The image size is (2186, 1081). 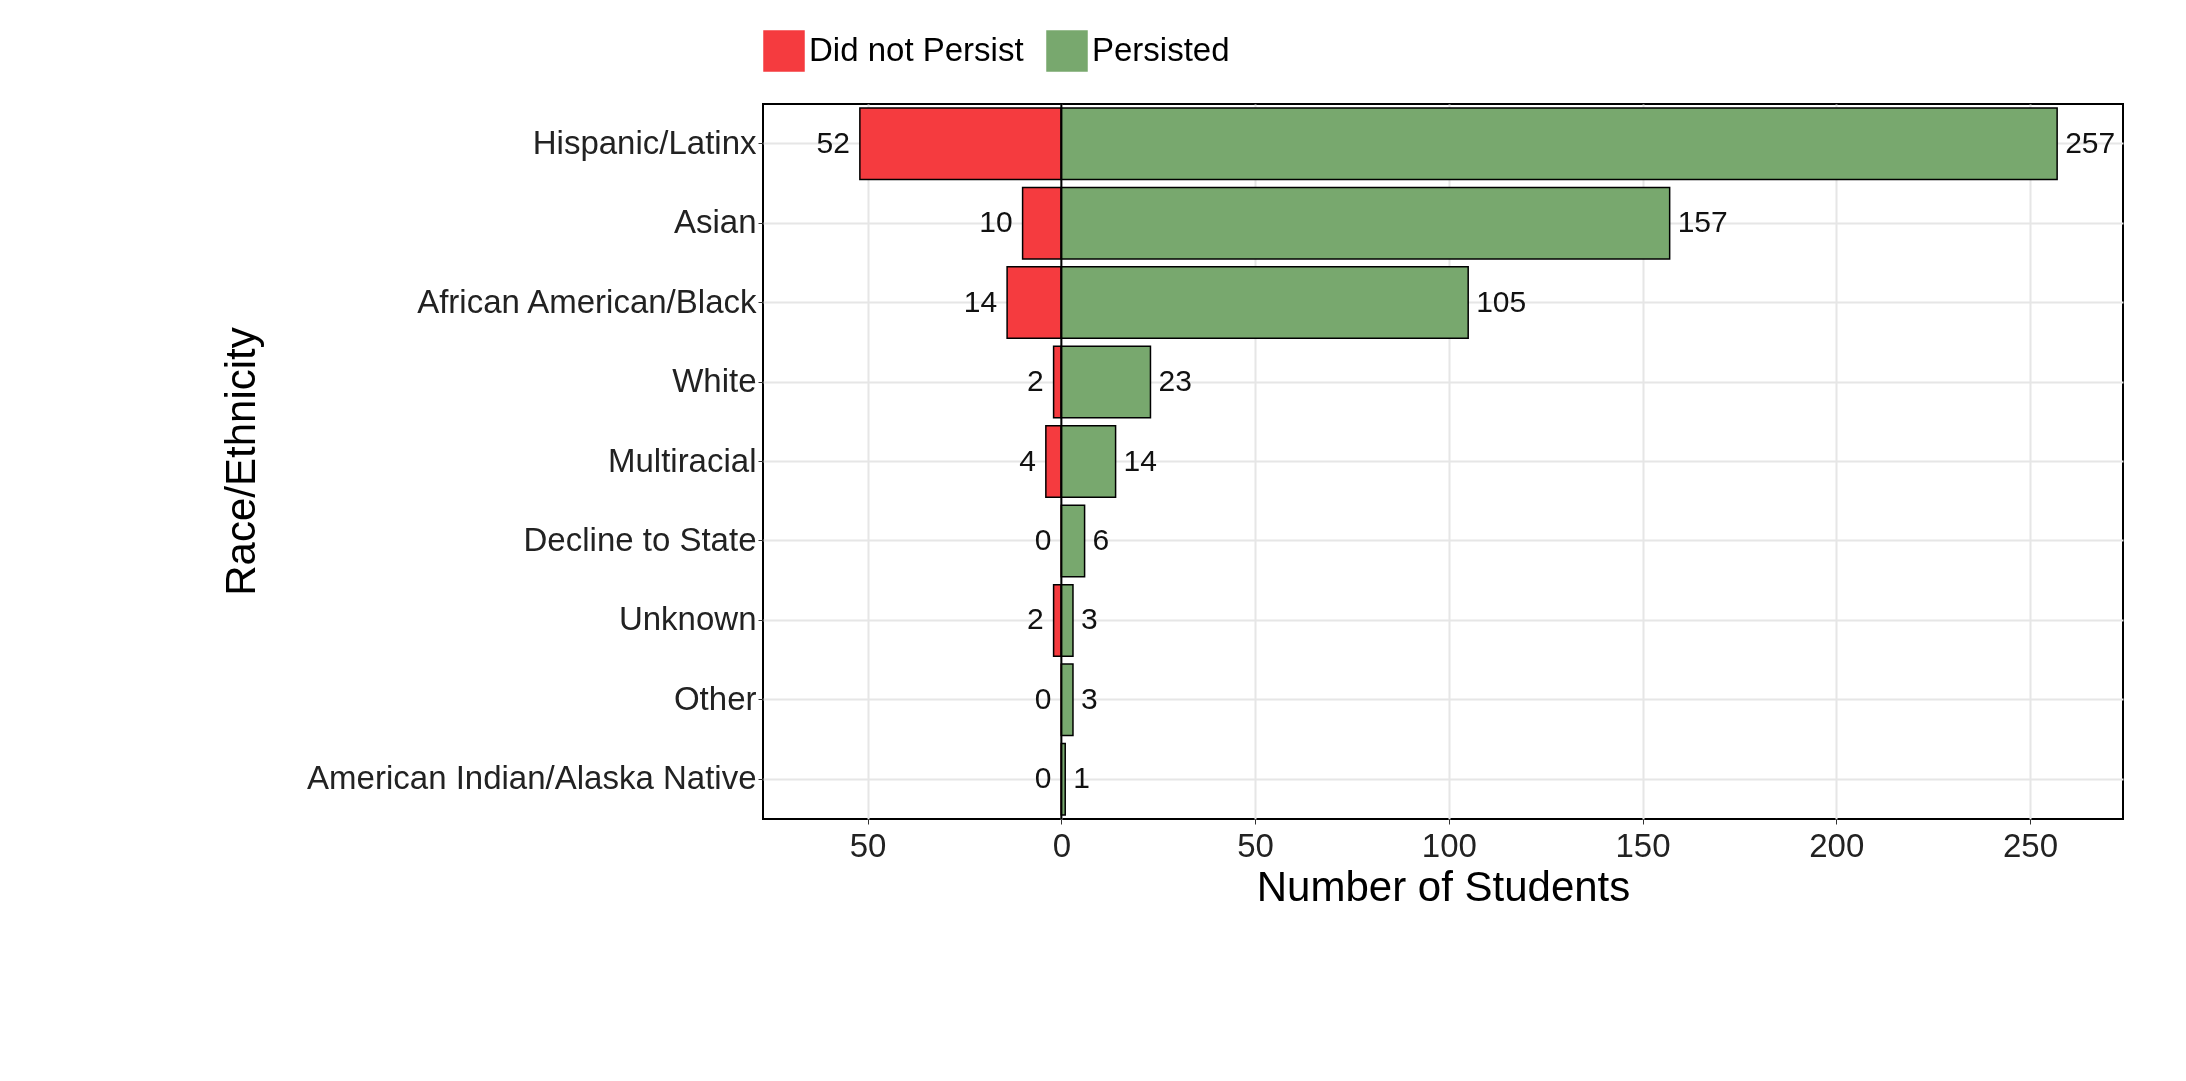 I want to click on data-label: 52, so click(x=833, y=142).